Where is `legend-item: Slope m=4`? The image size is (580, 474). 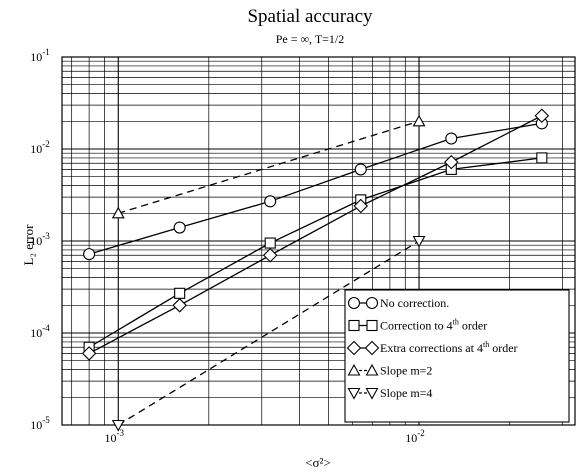
legend-item: Slope m=4 is located at coordinates (389, 393).